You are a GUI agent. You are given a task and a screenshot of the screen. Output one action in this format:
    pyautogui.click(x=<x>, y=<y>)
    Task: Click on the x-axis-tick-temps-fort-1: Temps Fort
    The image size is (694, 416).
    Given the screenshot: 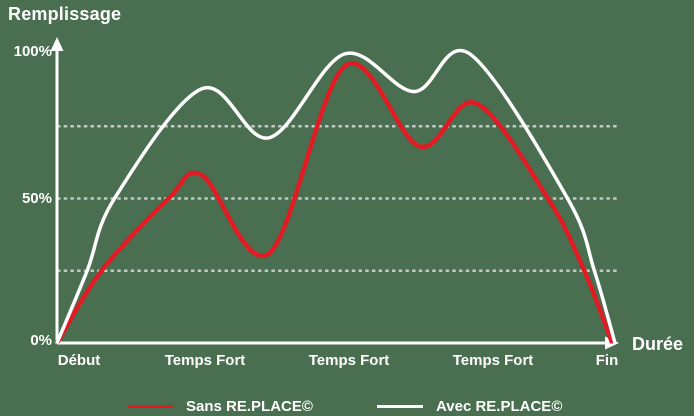 What is the action you would take?
    pyautogui.click(x=205, y=360)
    